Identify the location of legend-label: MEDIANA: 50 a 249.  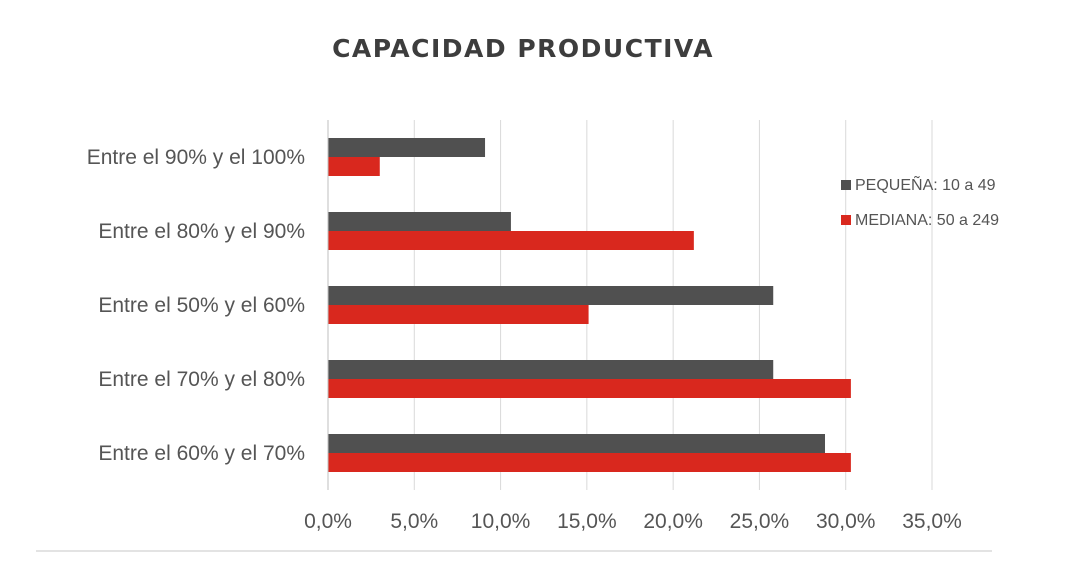
(927, 220).